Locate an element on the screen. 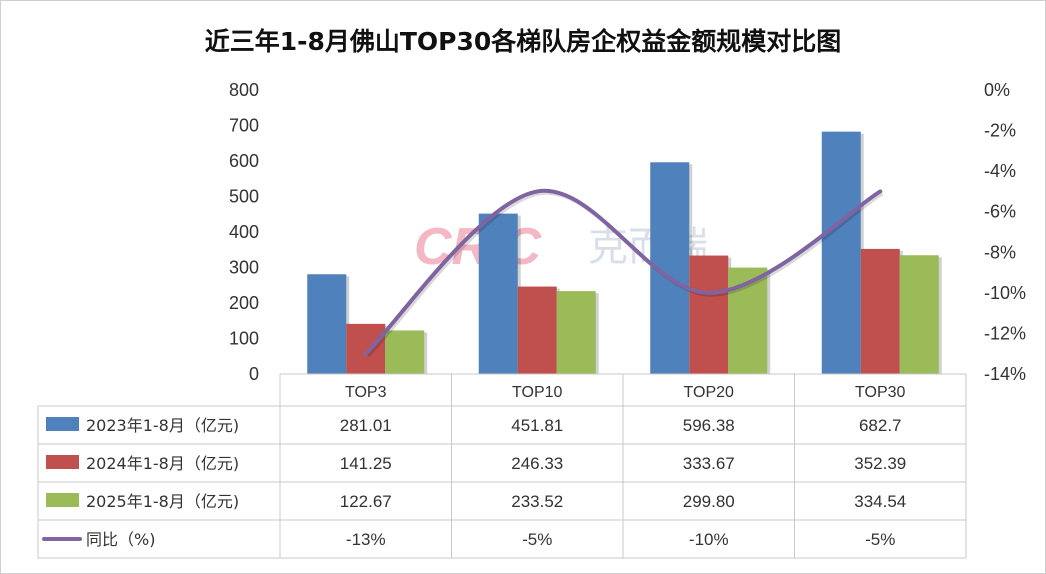  right-tick-label: -12% is located at coordinates (1005, 333).